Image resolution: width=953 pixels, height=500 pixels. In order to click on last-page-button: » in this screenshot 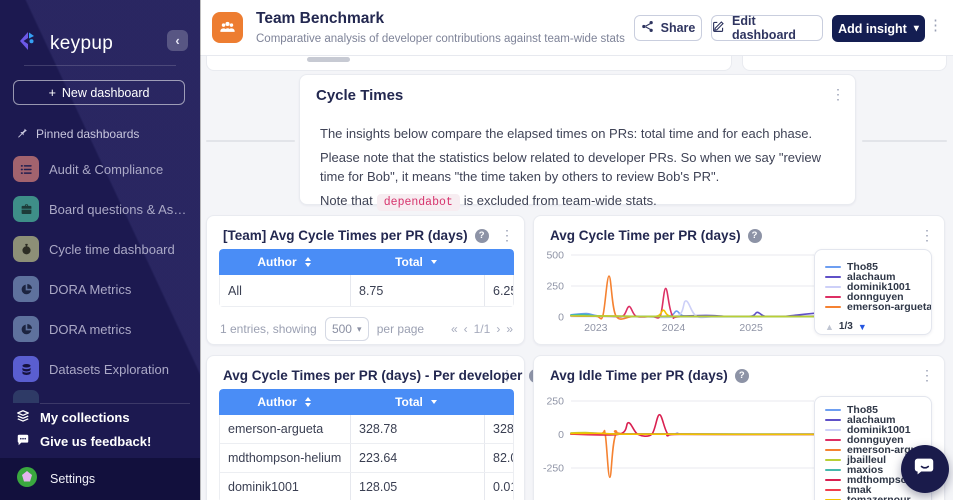, I will do `click(509, 329)`.